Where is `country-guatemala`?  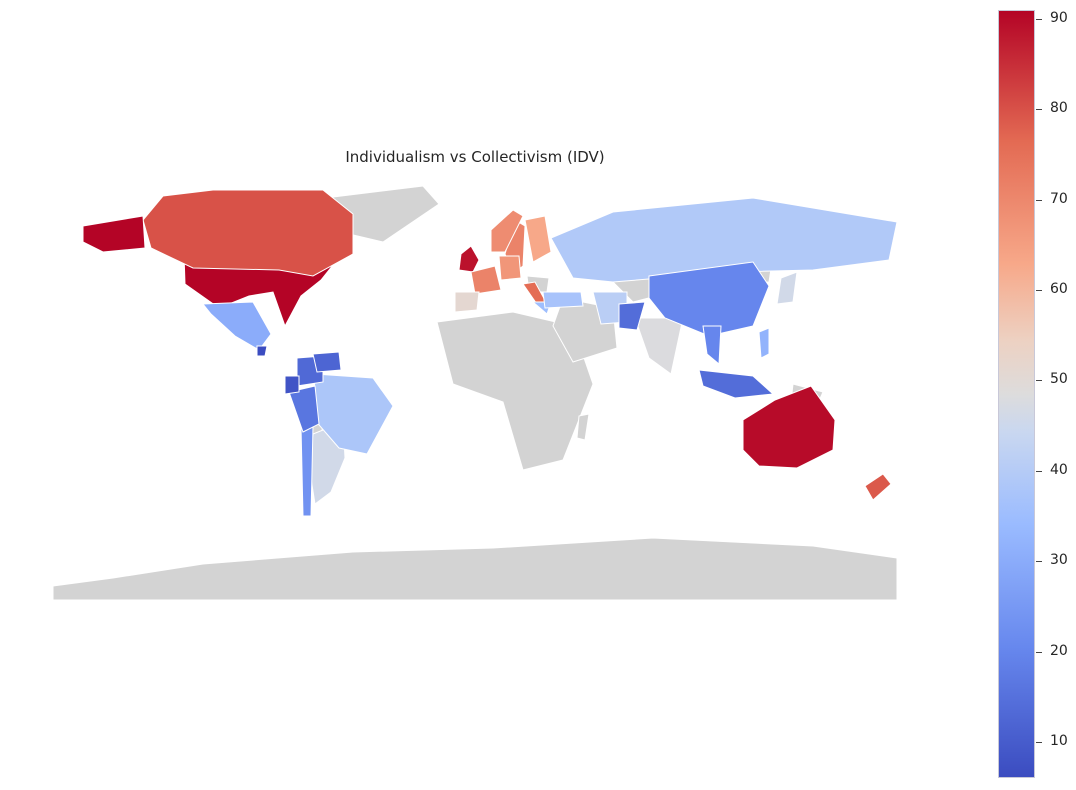 country-guatemala is located at coordinates (262, 351).